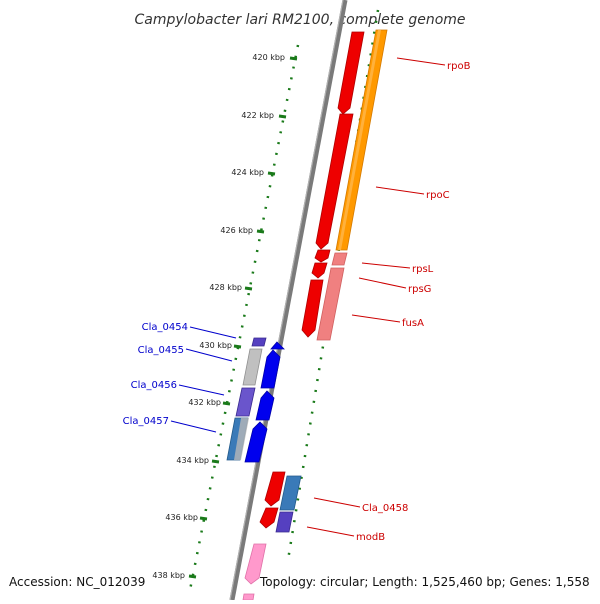  I want to click on gene-labels-left: Cla_0454 Cla_0455 Cla_0456 Cla_0457, so click(180, 377).